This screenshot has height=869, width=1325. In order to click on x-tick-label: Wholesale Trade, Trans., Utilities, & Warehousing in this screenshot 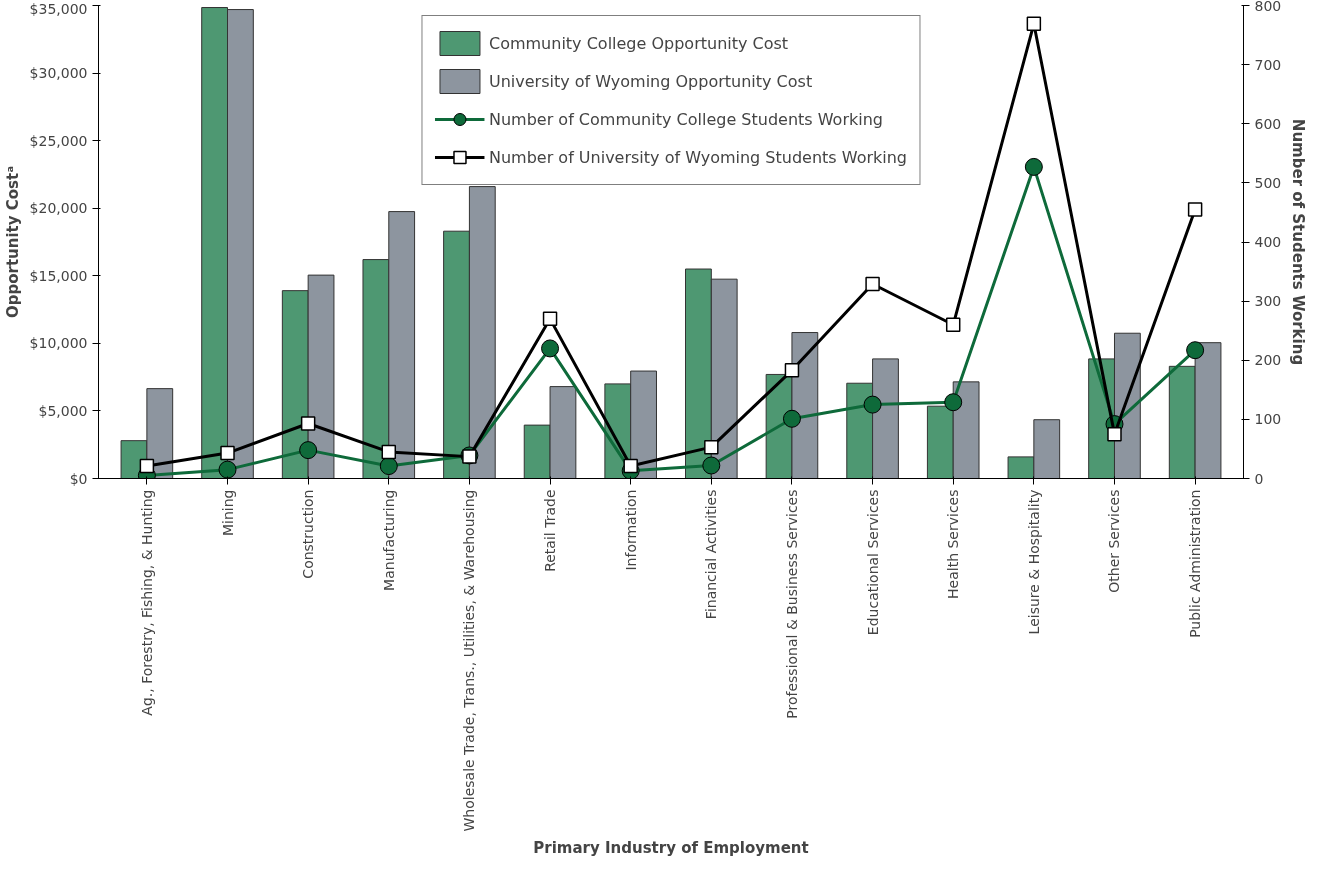, I will do `click(469, 660)`.